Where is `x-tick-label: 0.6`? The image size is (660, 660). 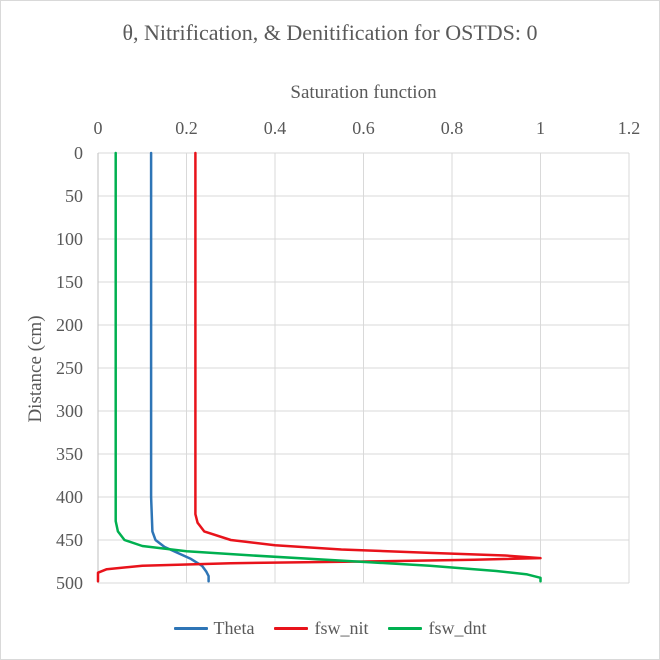 x-tick-label: 0.6 is located at coordinates (363, 128).